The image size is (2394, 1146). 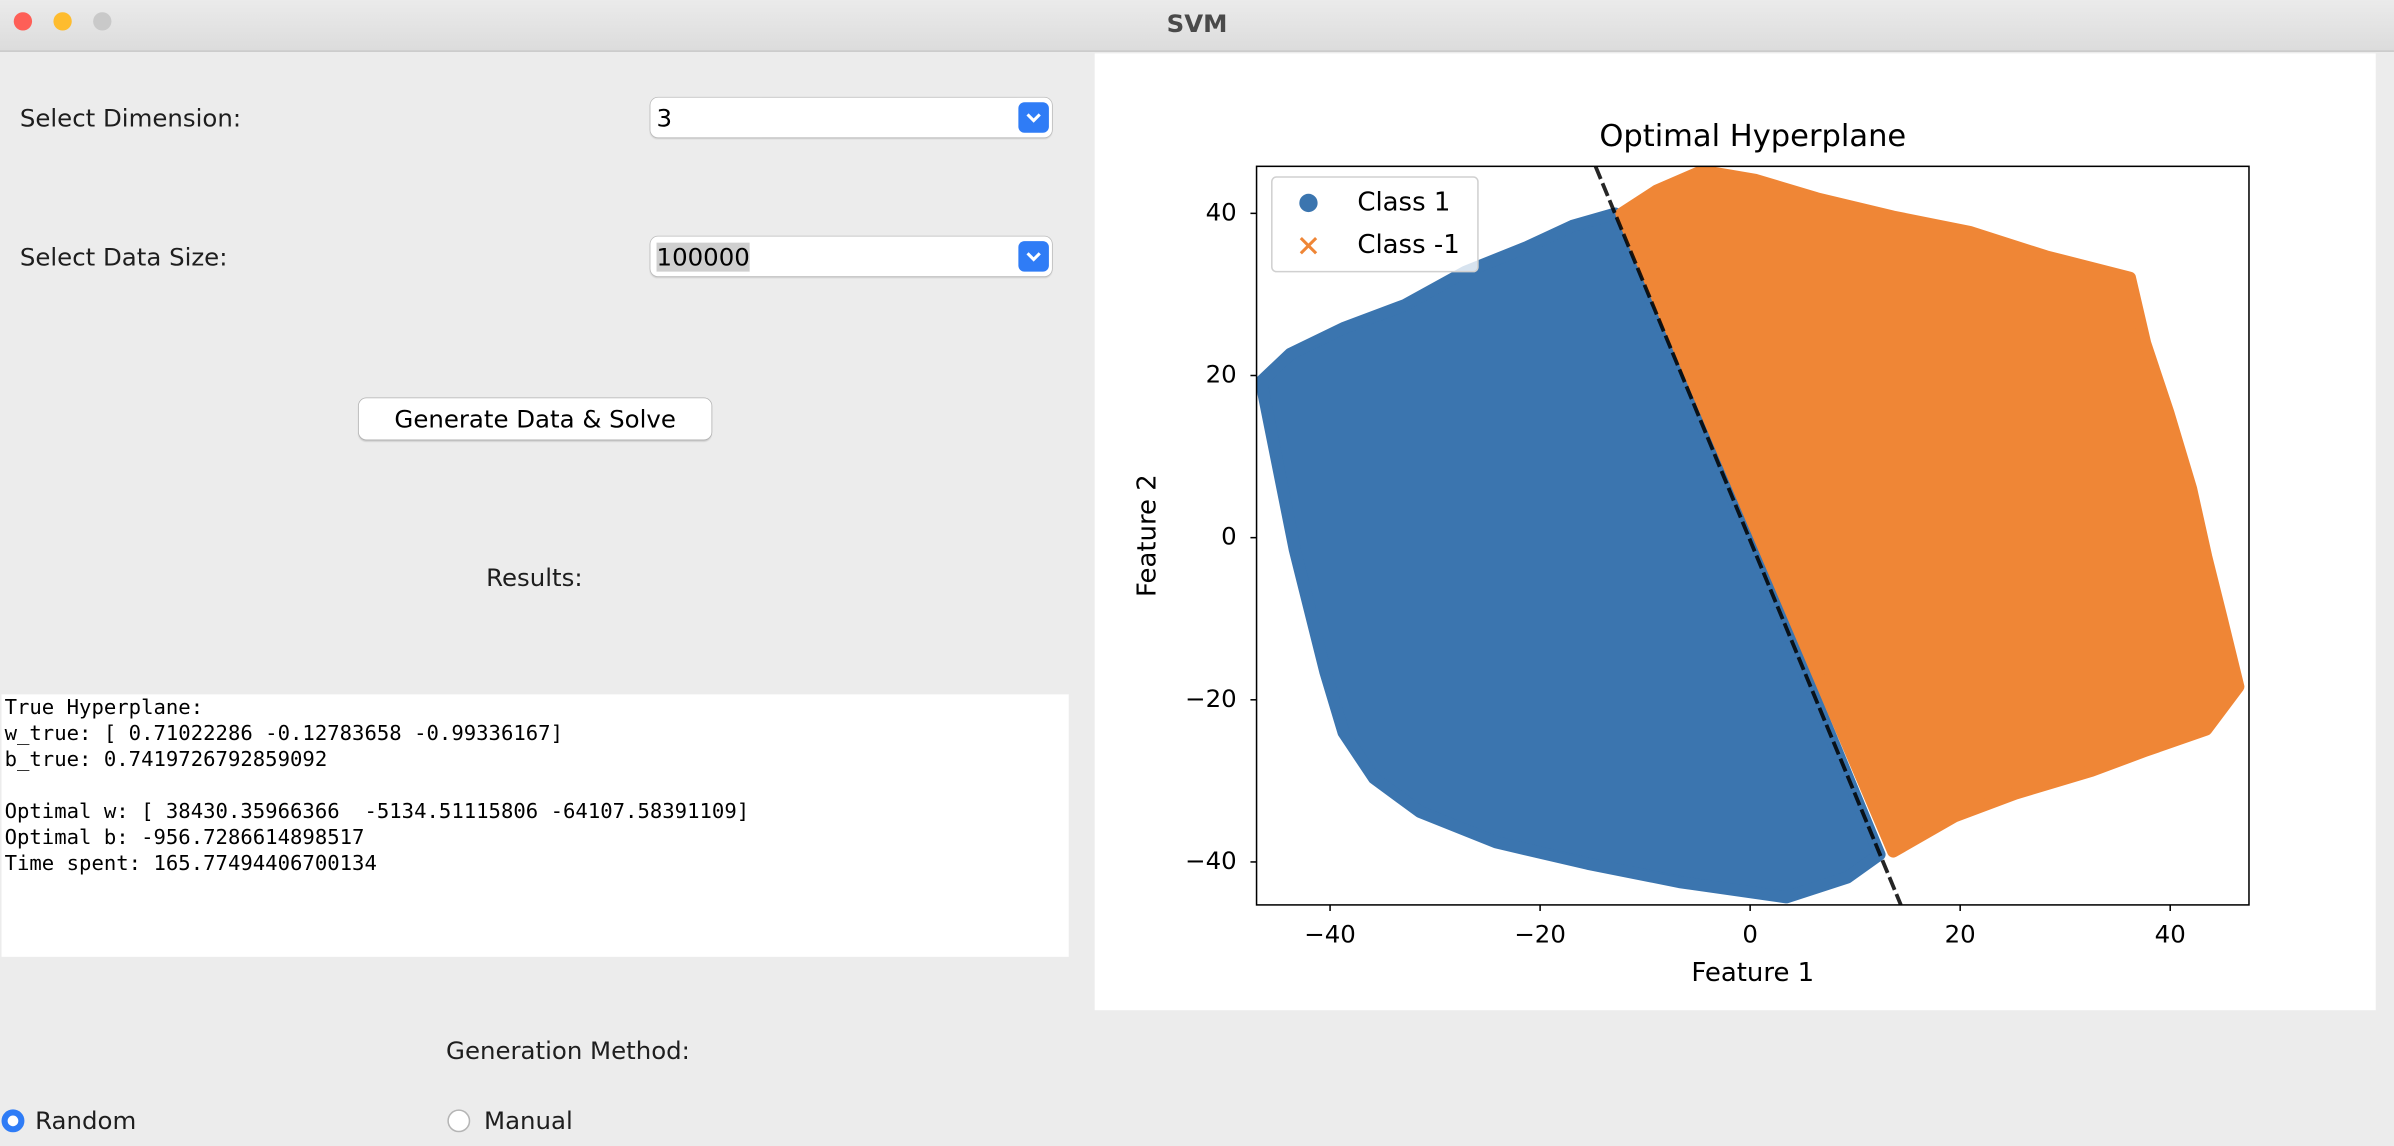 What do you see at coordinates (1148, 535) in the screenshot?
I see `y-axis-label: Feature 2` at bounding box center [1148, 535].